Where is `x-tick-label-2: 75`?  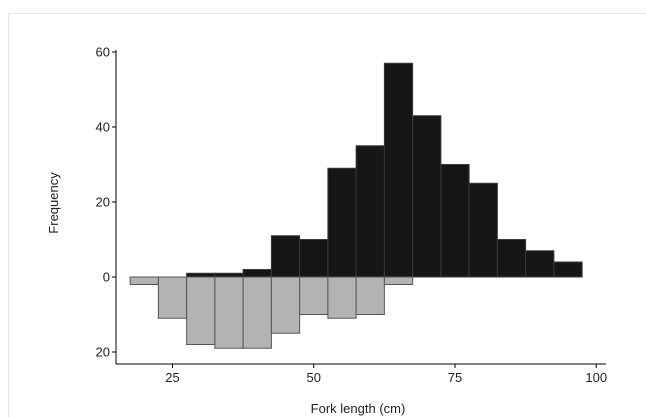
x-tick-label-2: 75 is located at coordinates (455, 377).